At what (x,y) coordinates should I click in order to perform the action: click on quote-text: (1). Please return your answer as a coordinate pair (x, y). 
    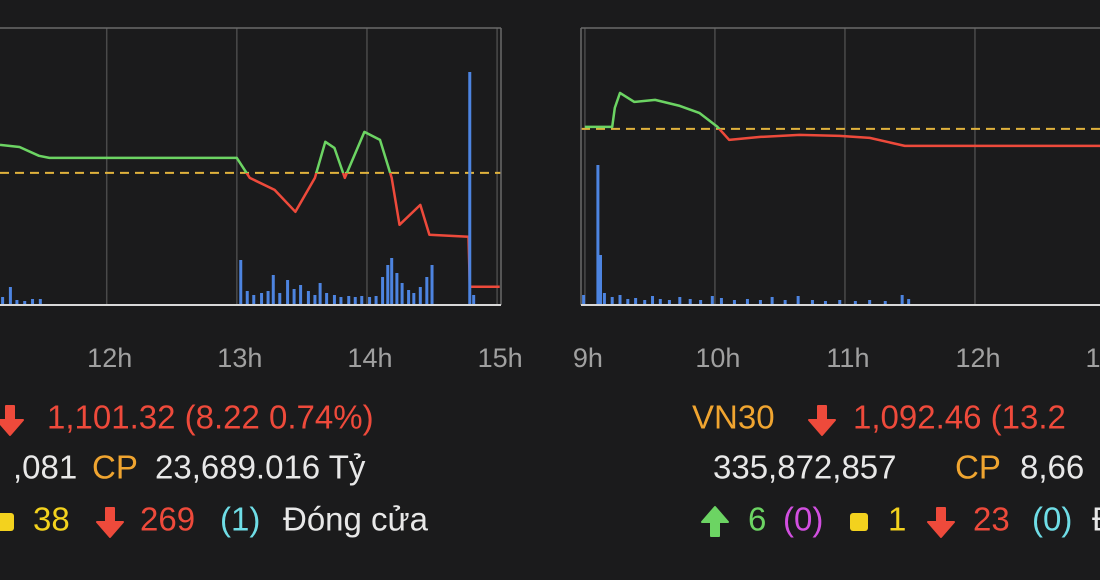
    Looking at the image, I should click on (240, 519).